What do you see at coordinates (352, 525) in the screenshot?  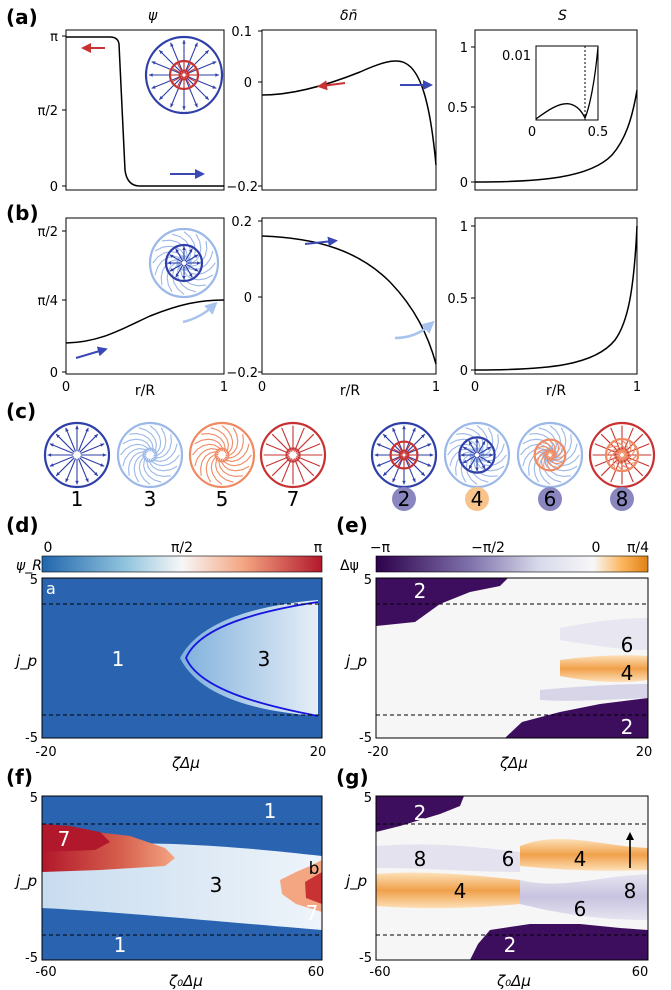 I see `panel-label-e: (e)` at bounding box center [352, 525].